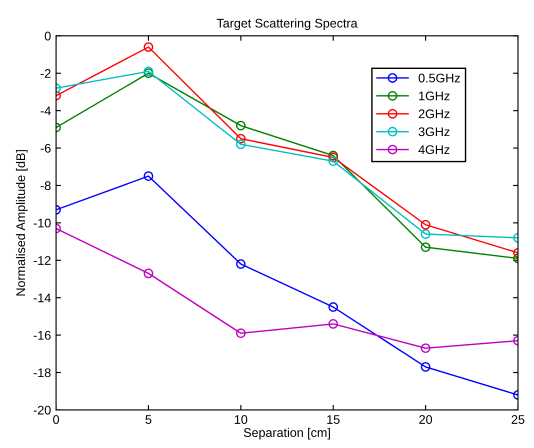  I want to click on y-tick-label: -2, so click(45, 73).